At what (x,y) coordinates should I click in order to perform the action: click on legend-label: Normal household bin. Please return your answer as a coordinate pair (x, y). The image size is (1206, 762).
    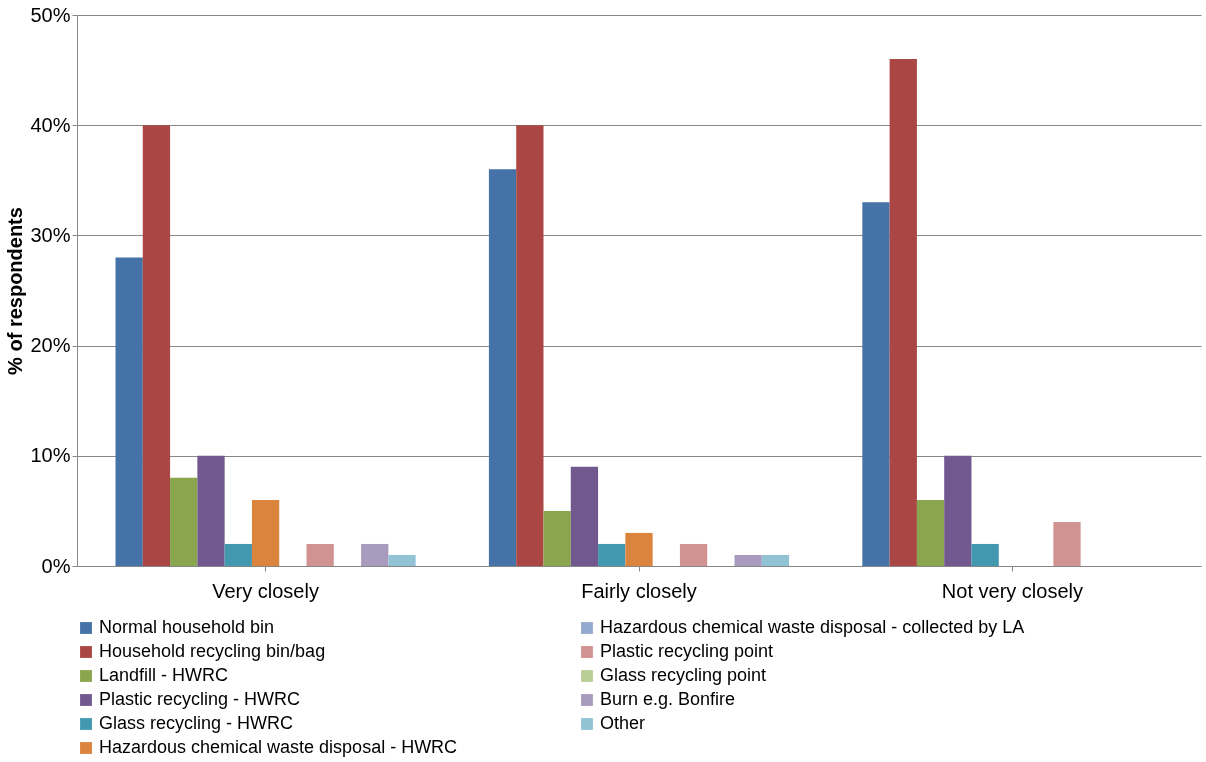
    Looking at the image, I should click on (187, 627).